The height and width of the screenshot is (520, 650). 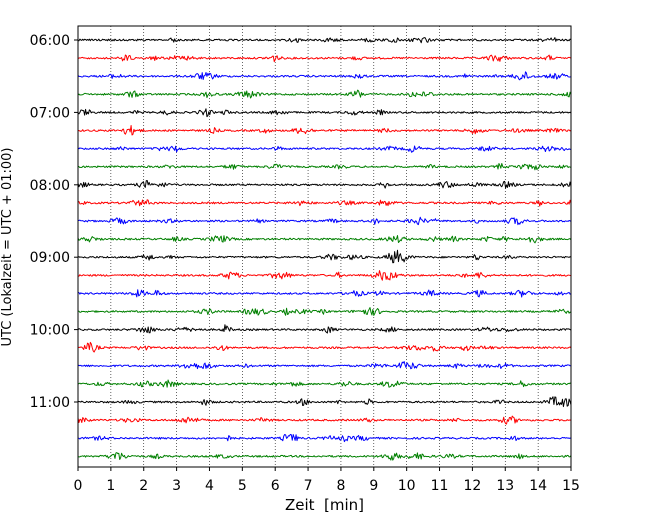 I want to click on y-axis-ticks: 06:00 07:00 08:00 09:00 10:00 11:00, so click(x=54, y=222).